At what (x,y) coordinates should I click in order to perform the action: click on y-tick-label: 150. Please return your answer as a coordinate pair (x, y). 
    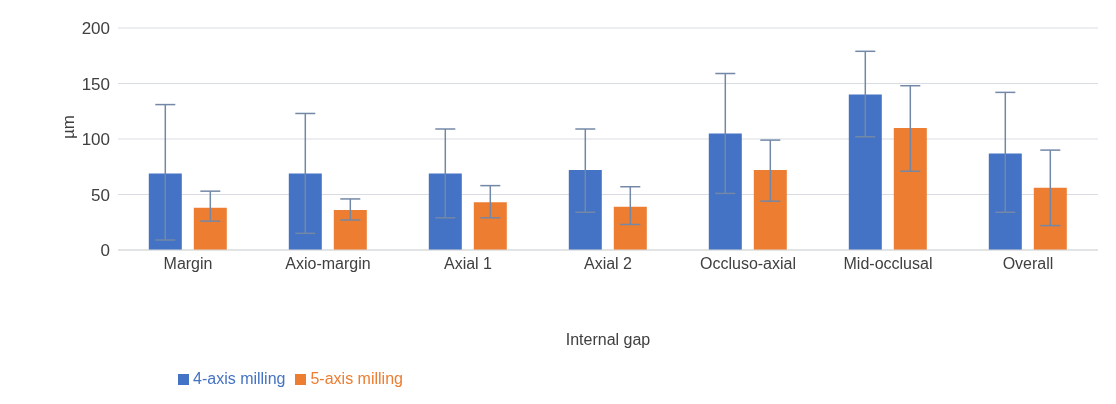
    Looking at the image, I should click on (95, 84).